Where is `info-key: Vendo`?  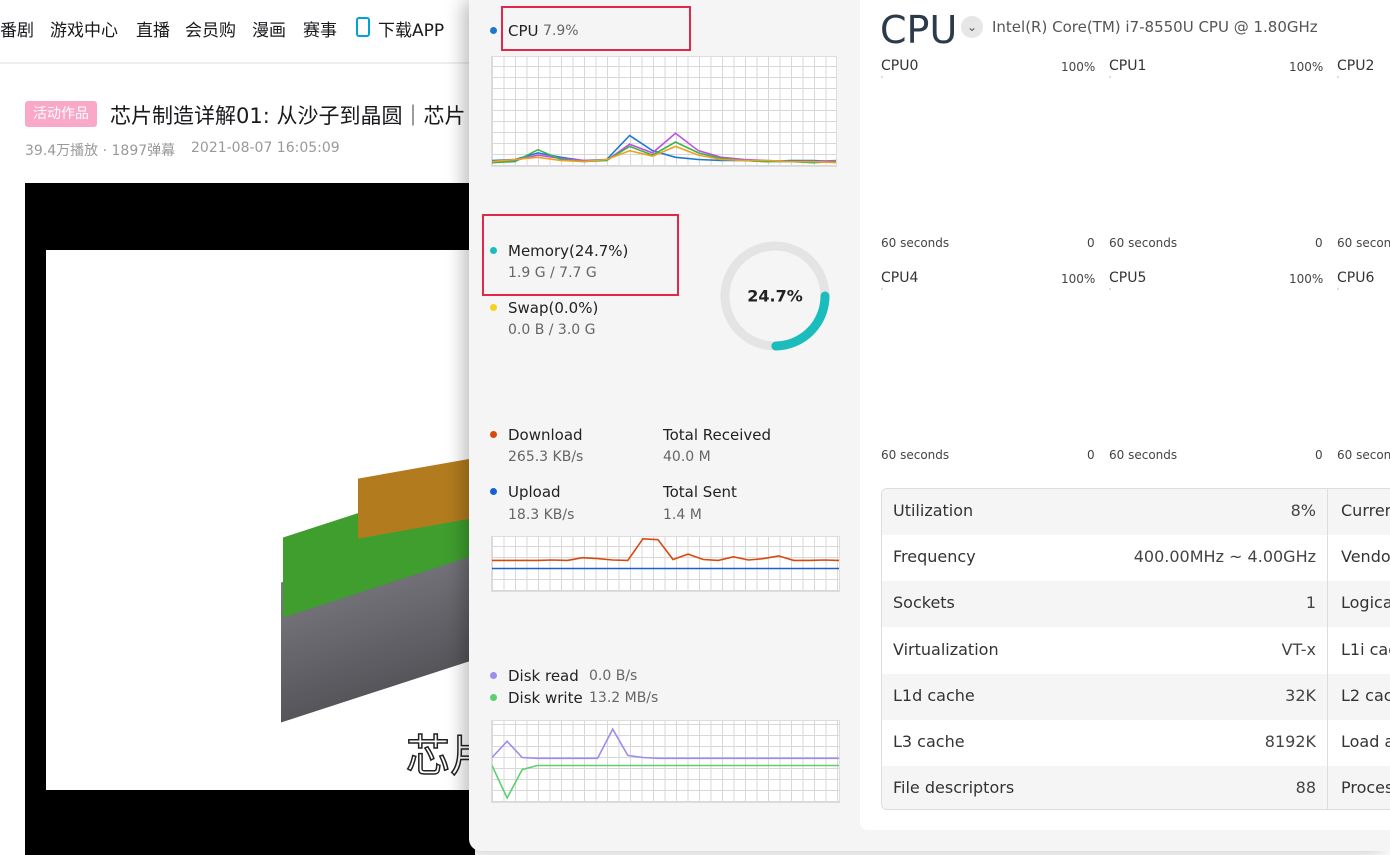 info-key: Vendo is located at coordinates (1365, 557).